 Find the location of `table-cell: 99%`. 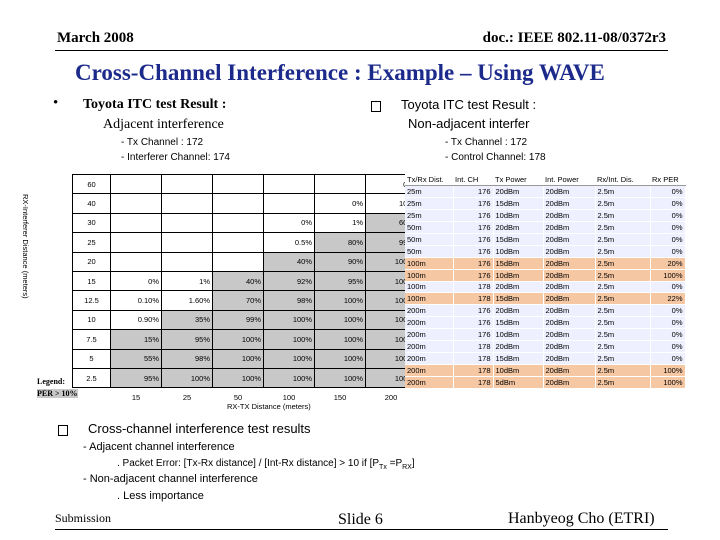

table-cell: 99% is located at coordinates (238, 320).